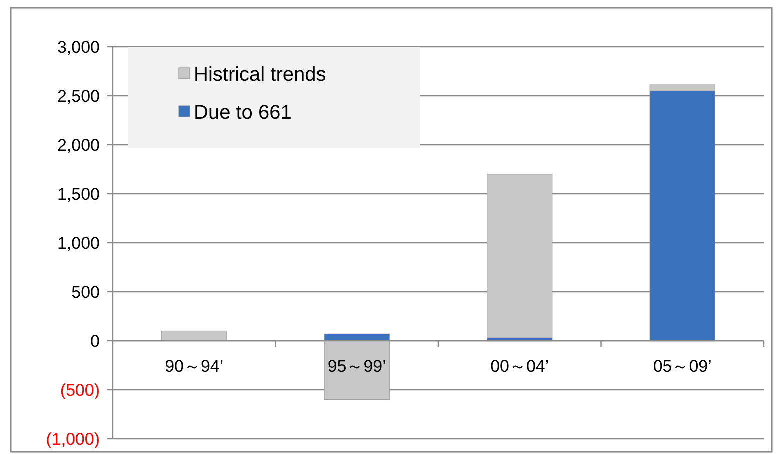 This screenshot has width=776, height=454. Describe the element at coordinates (357, 366) in the screenshot. I see `x-tick-label: 95～99’` at that location.